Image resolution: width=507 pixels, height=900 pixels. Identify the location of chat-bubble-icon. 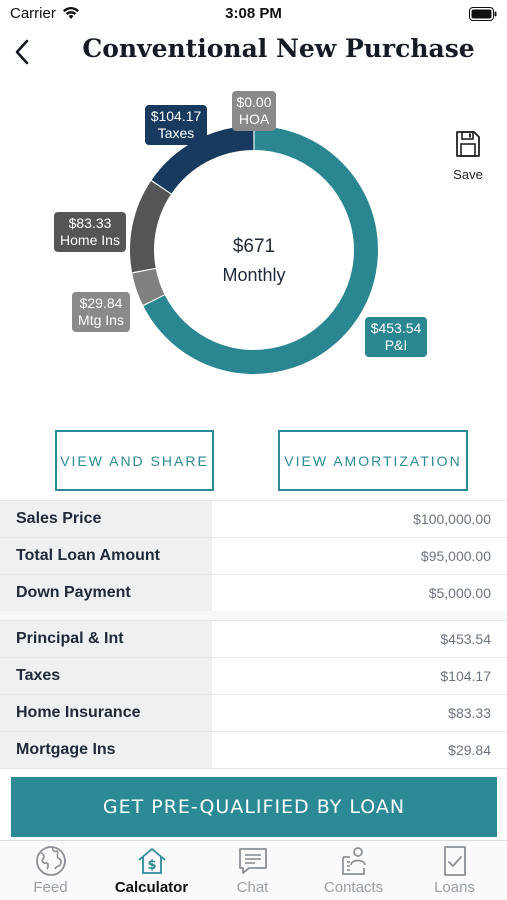
(252, 861).